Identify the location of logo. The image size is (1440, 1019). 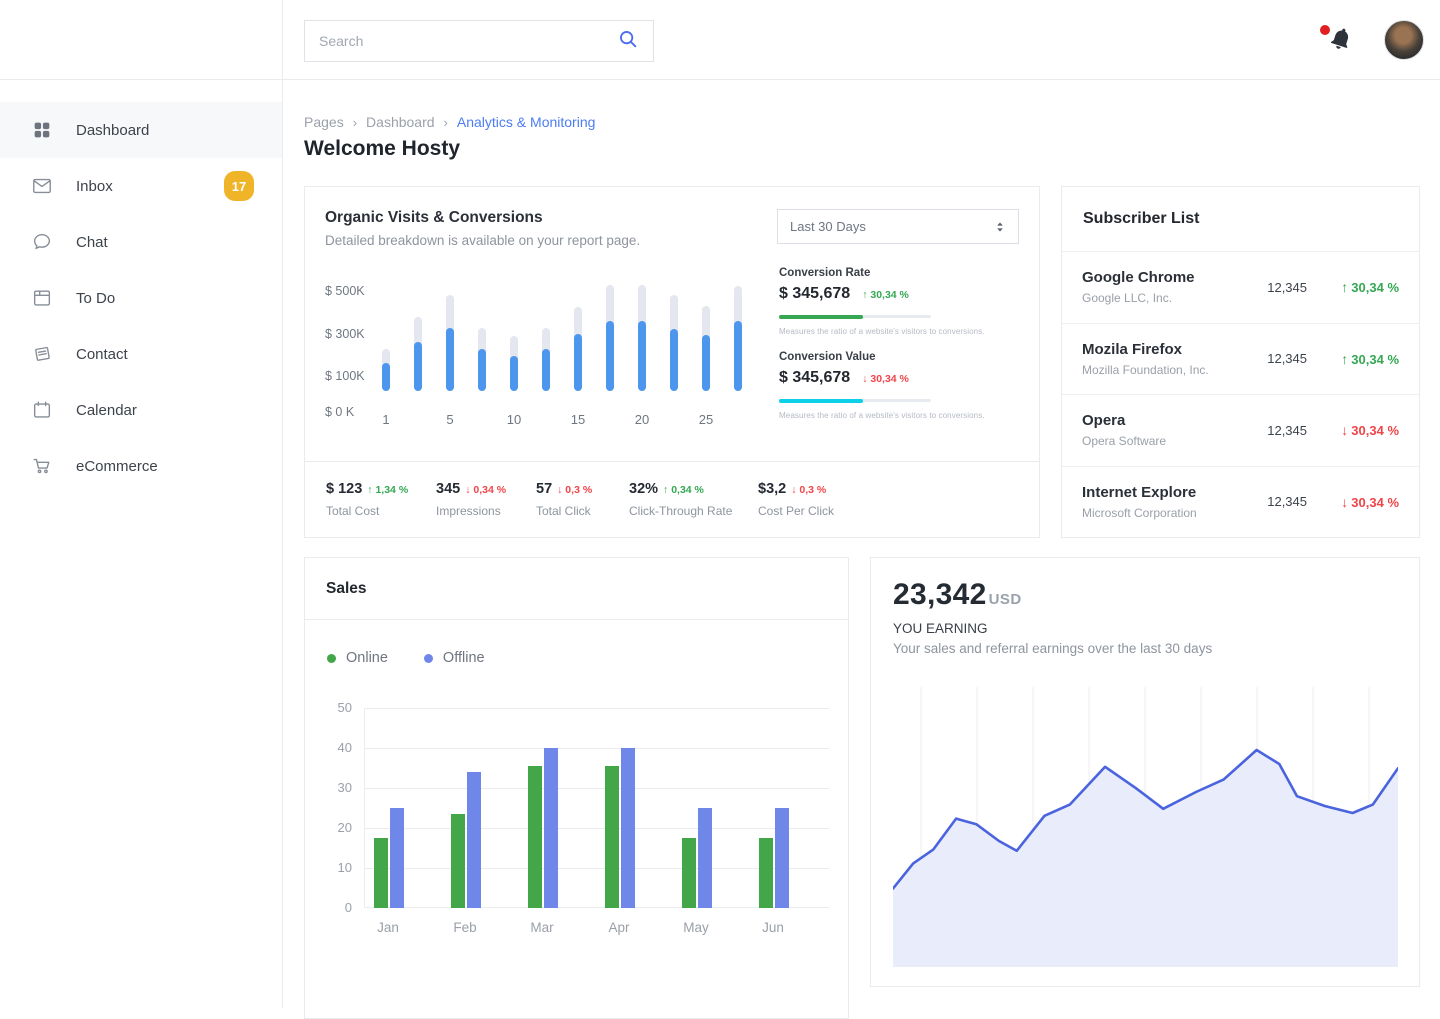
(141, 40).